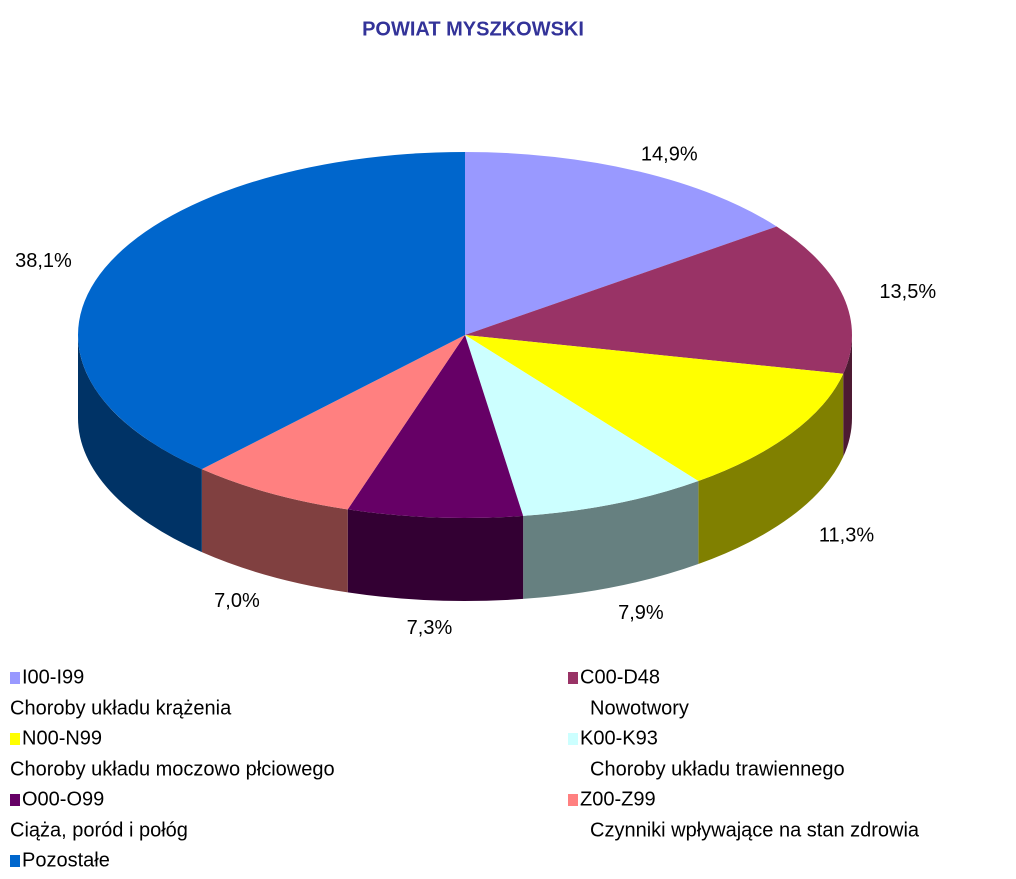 Image resolution: width=1016 pixels, height=879 pixels. What do you see at coordinates (237, 601) in the screenshot?
I see `data-label: 7,0%` at bounding box center [237, 601].